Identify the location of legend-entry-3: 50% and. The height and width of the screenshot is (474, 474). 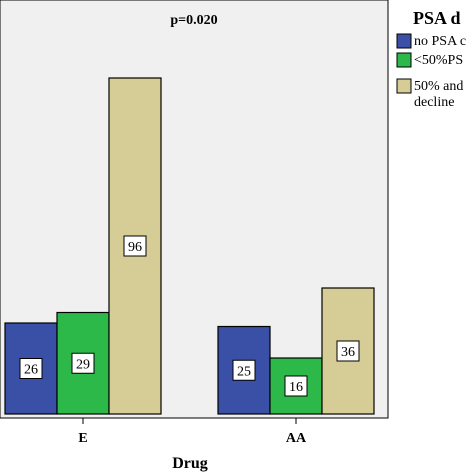
(429, 86).